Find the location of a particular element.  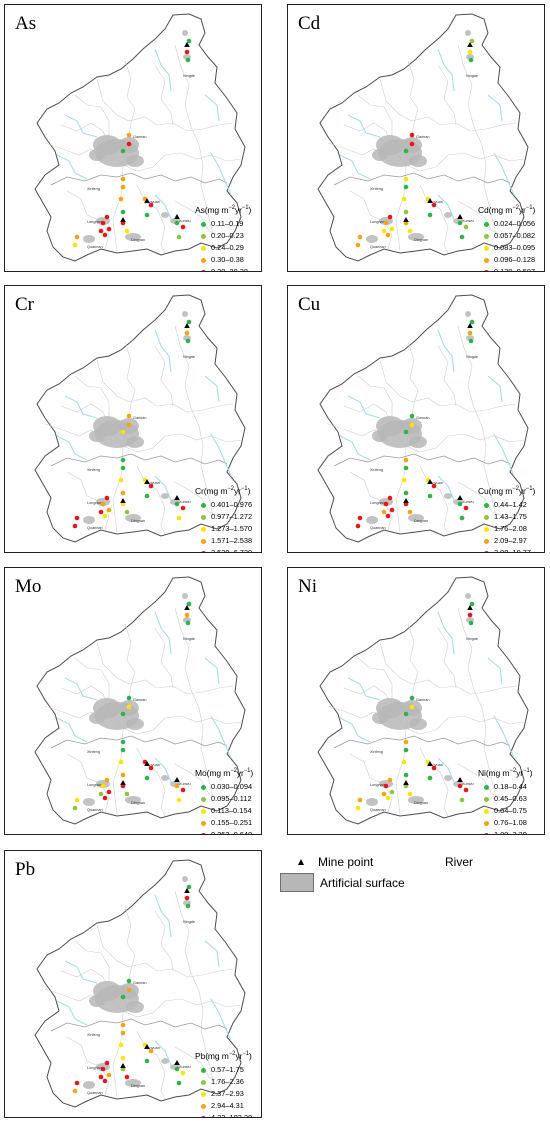

legend-item: 0.18–0.44 is located at coordinates (511, 787).